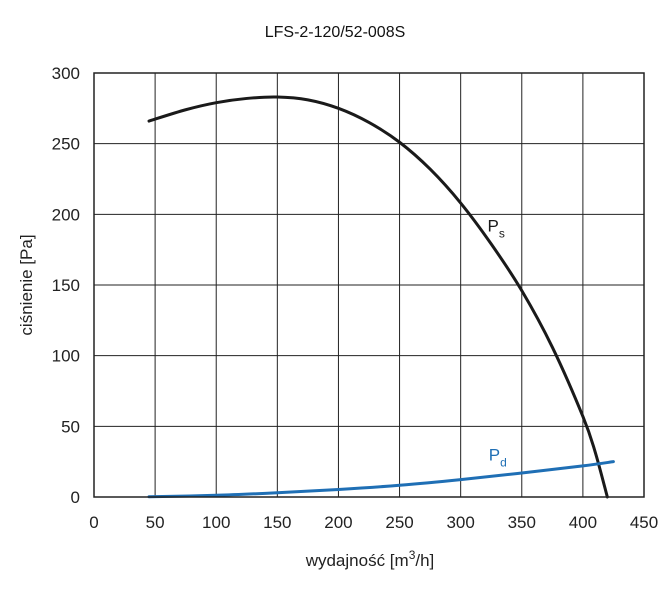  I want to click on x-tick-label: 450, so click(644, 522).